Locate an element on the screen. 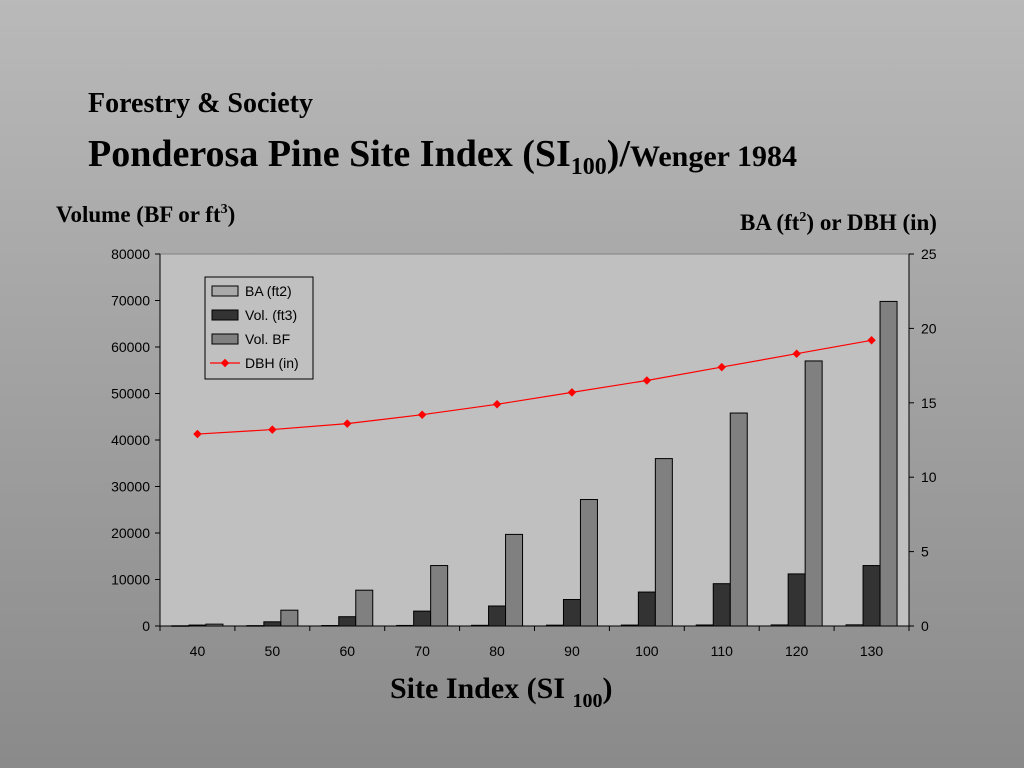  right-axis-label: BA (ft2) or DBH (in) is located at coordinates (838, 223).